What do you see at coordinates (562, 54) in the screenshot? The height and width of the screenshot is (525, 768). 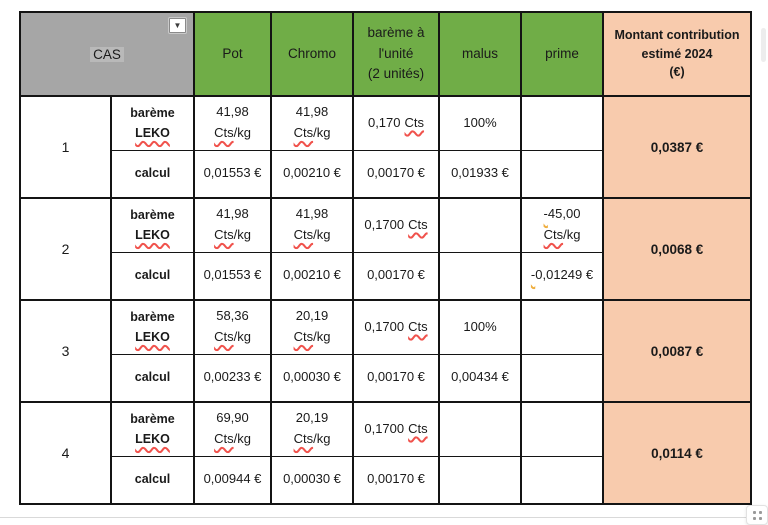 I see `header-prime: prime` at bounding box center [562, 54].